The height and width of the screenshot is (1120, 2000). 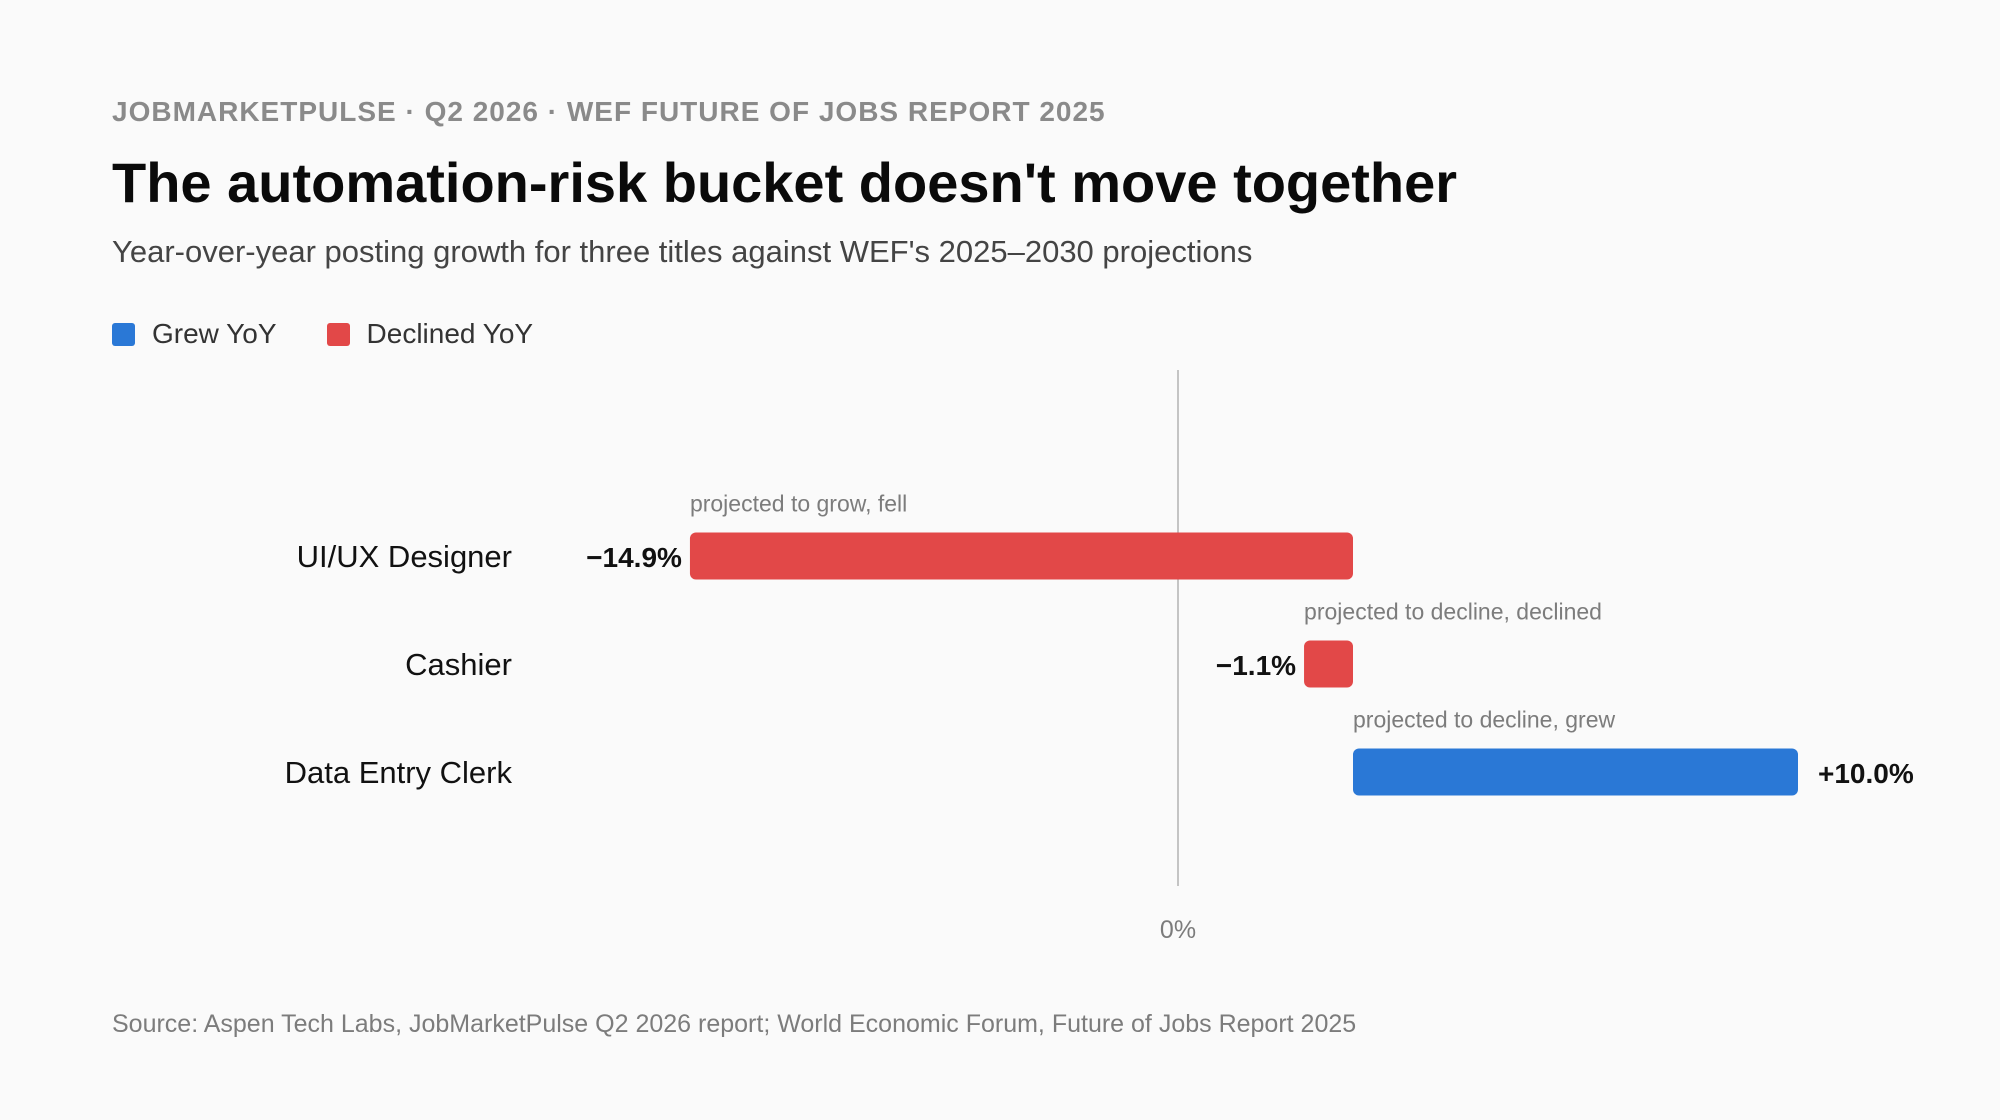 I want to click on bar-ui-ux-designer, so click(x=1021, y=556).